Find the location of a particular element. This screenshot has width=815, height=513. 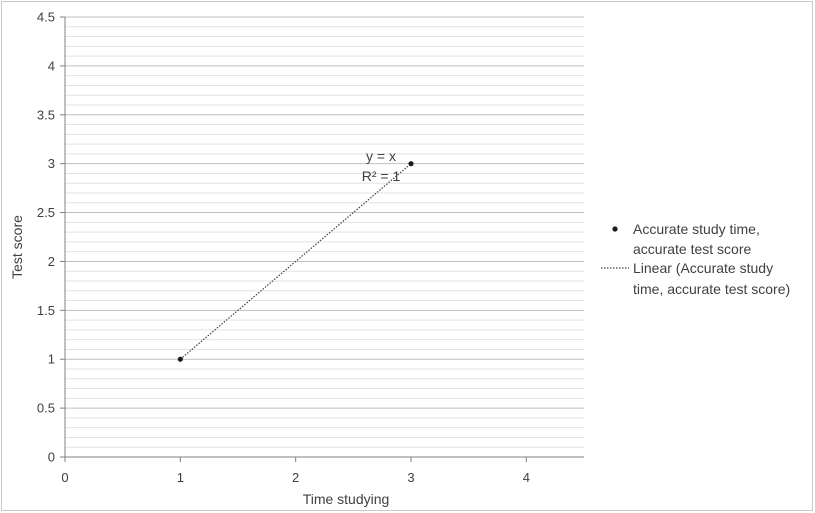

x-tick-label: 3 is located at coordinates (410, 477).